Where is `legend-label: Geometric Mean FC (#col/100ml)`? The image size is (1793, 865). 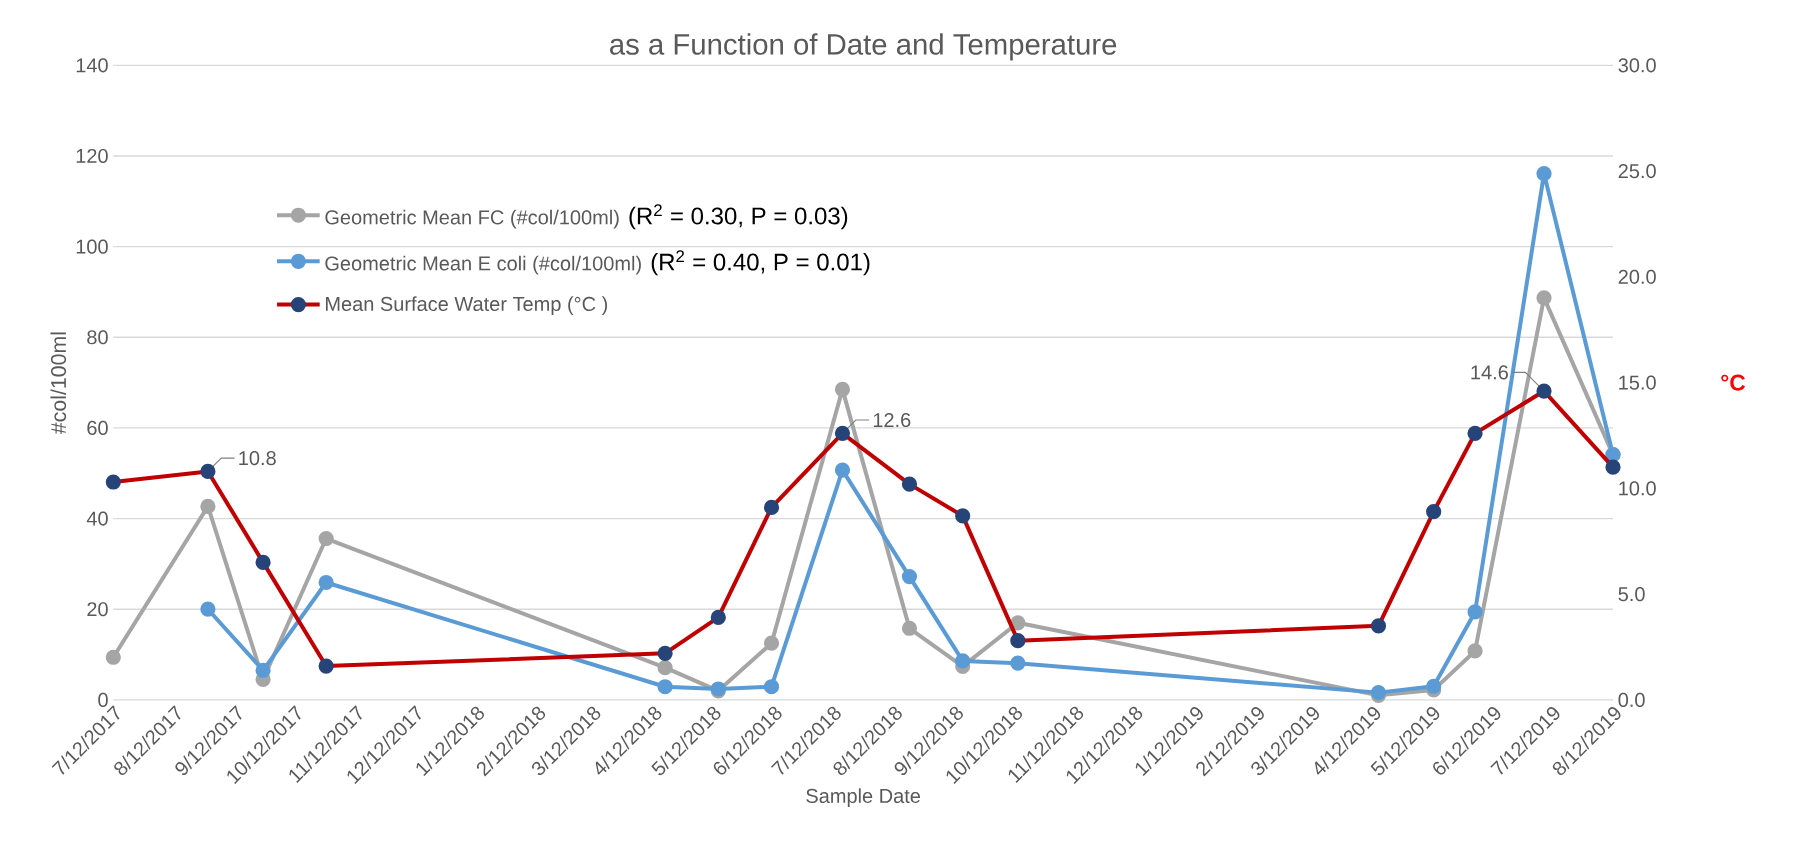
legend-label: Geometric Mean FC (#col/100ml) is located at coordinates (472, 219).